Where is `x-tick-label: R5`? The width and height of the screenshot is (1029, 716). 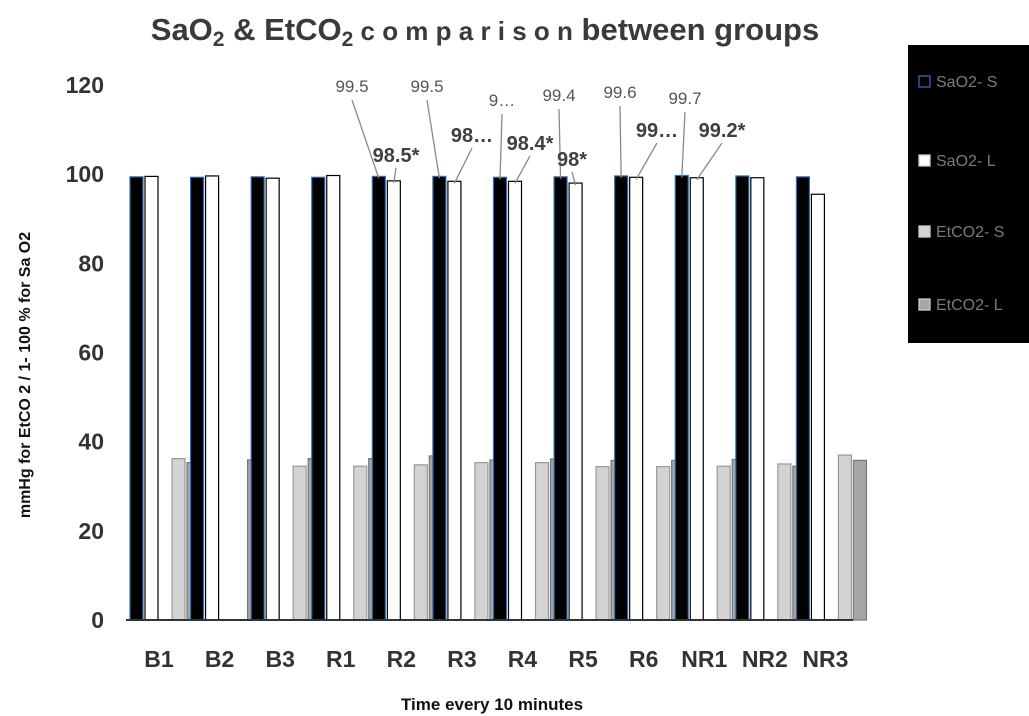 x-tick-label: R5 is located at coordinates (583, 659).